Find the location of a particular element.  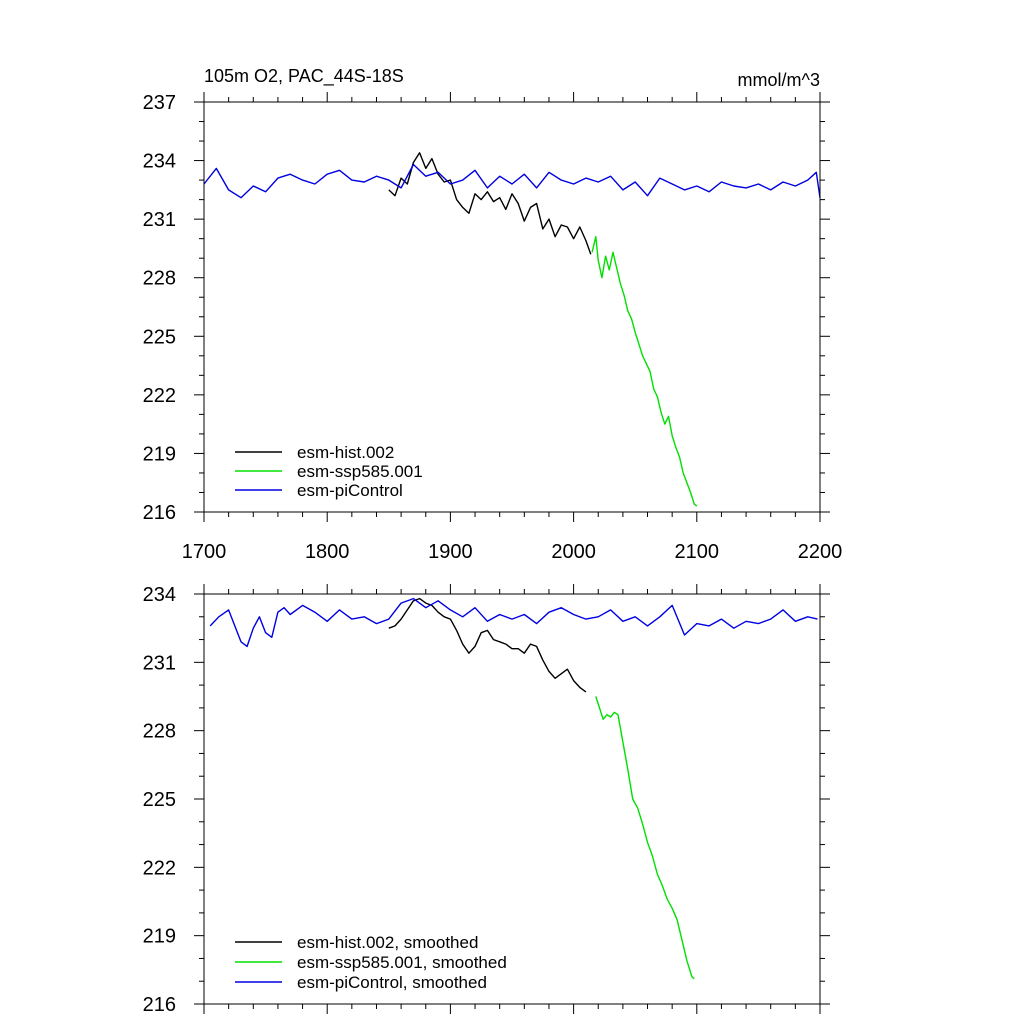

top-ytick-label: 216 is located at coordinates (159, 513).